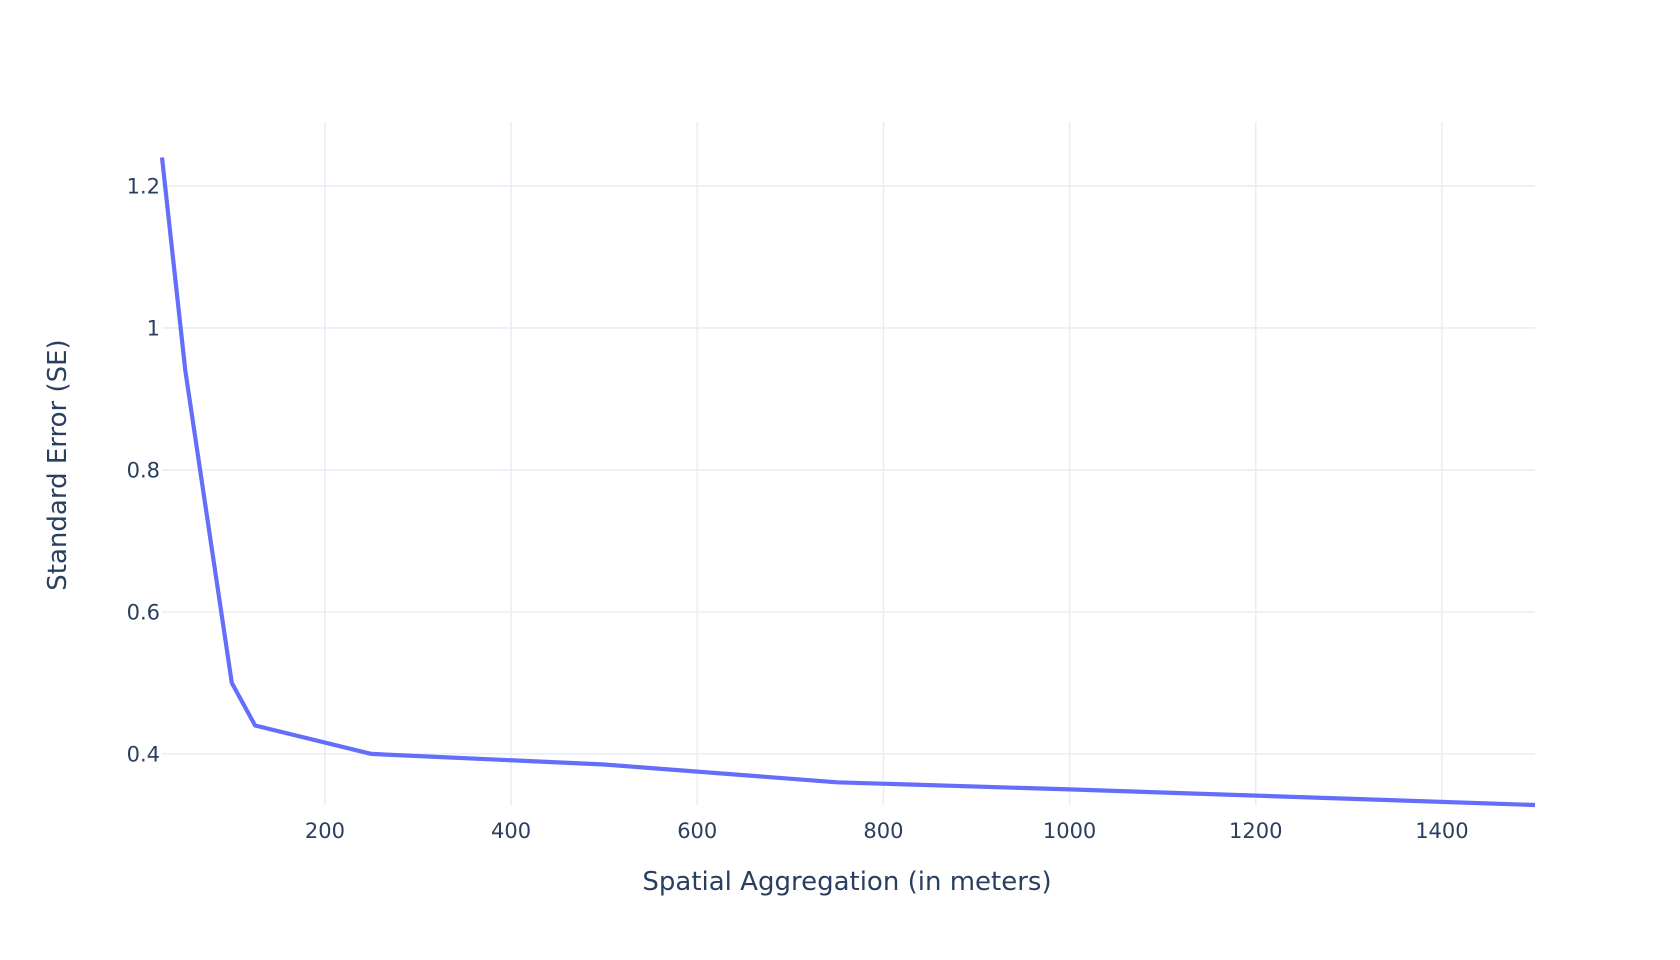  I want to click on x-axis-title: Spatial Aggregation (in meters), so click(846, 882).